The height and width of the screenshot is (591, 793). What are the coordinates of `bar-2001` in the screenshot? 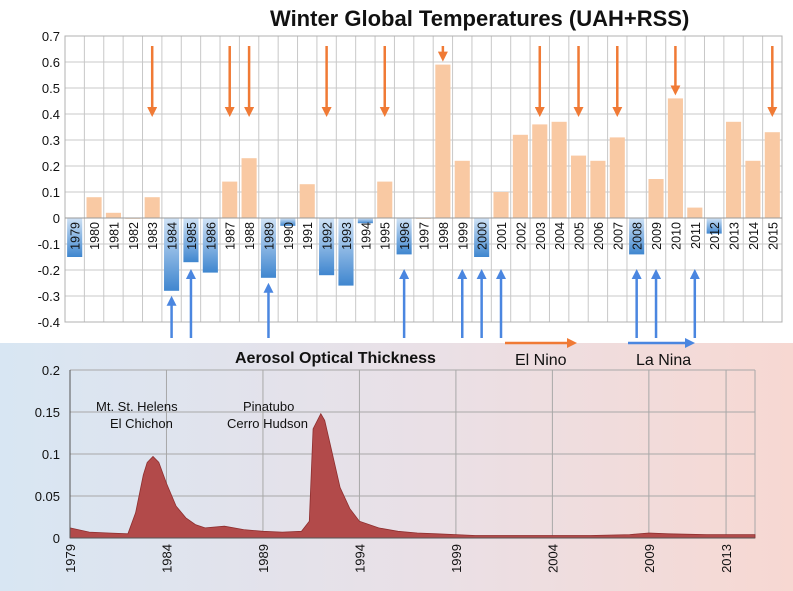 It's located at (501, 205).